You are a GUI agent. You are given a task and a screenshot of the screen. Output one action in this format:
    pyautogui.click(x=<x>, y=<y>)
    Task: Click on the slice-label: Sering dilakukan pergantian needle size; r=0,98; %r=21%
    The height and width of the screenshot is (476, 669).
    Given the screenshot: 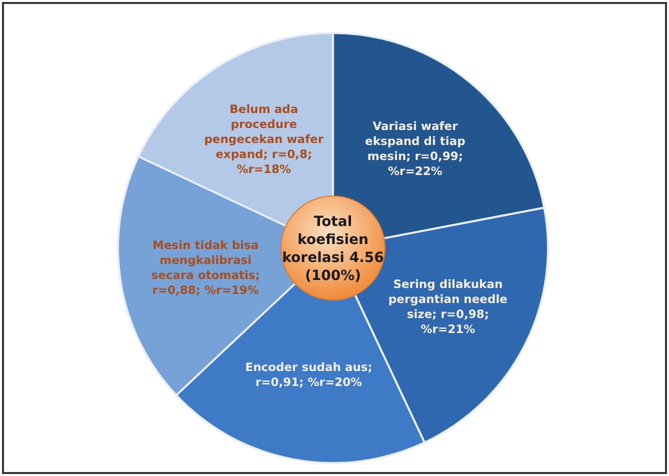 What is the action you would take?
    pyautogui.click(x=447, y=306)
    